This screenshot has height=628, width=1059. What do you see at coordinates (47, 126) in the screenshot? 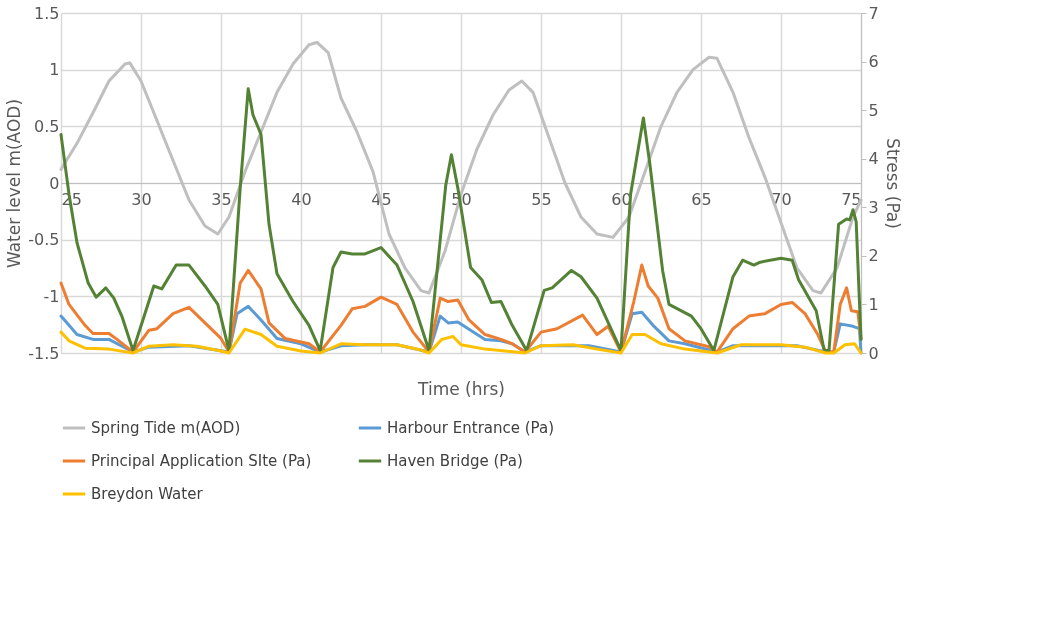
I see `y-tick-label: 0.5` at bounding box center [47, 126].